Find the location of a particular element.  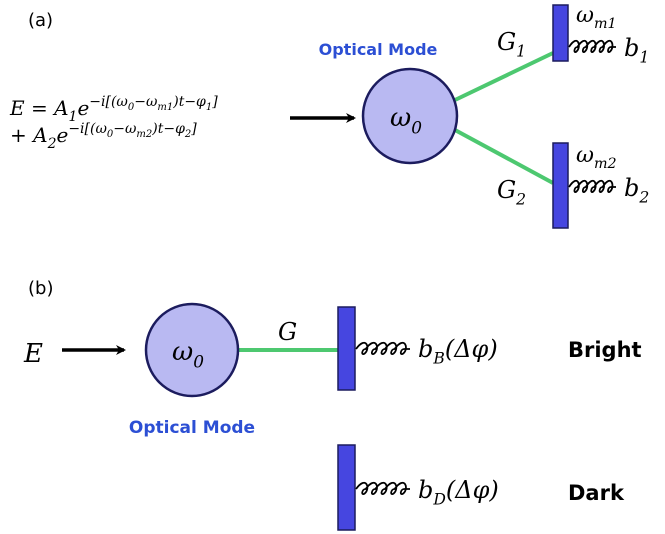

math-label: G1 is located at coordinates (511, 44).